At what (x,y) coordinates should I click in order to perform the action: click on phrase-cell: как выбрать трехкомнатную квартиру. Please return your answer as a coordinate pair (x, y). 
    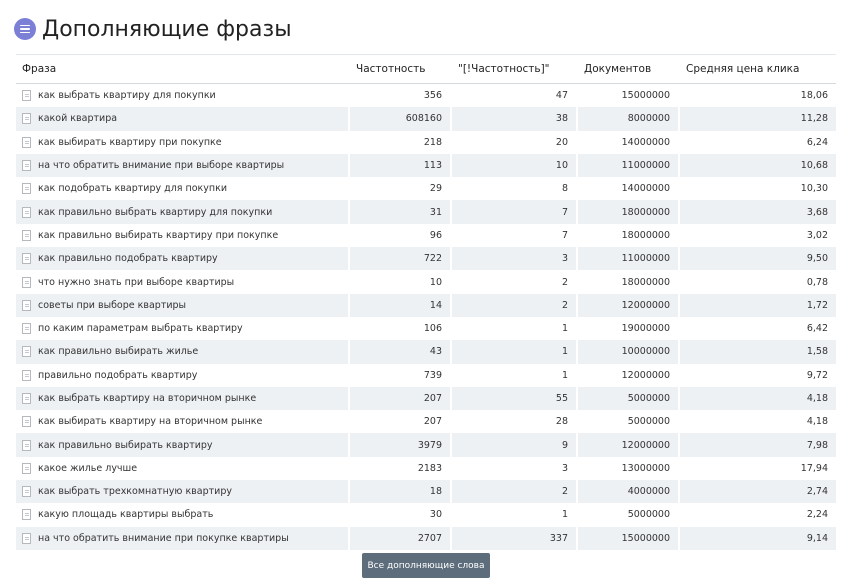
    Looking at the image, I should click on (183, 492).